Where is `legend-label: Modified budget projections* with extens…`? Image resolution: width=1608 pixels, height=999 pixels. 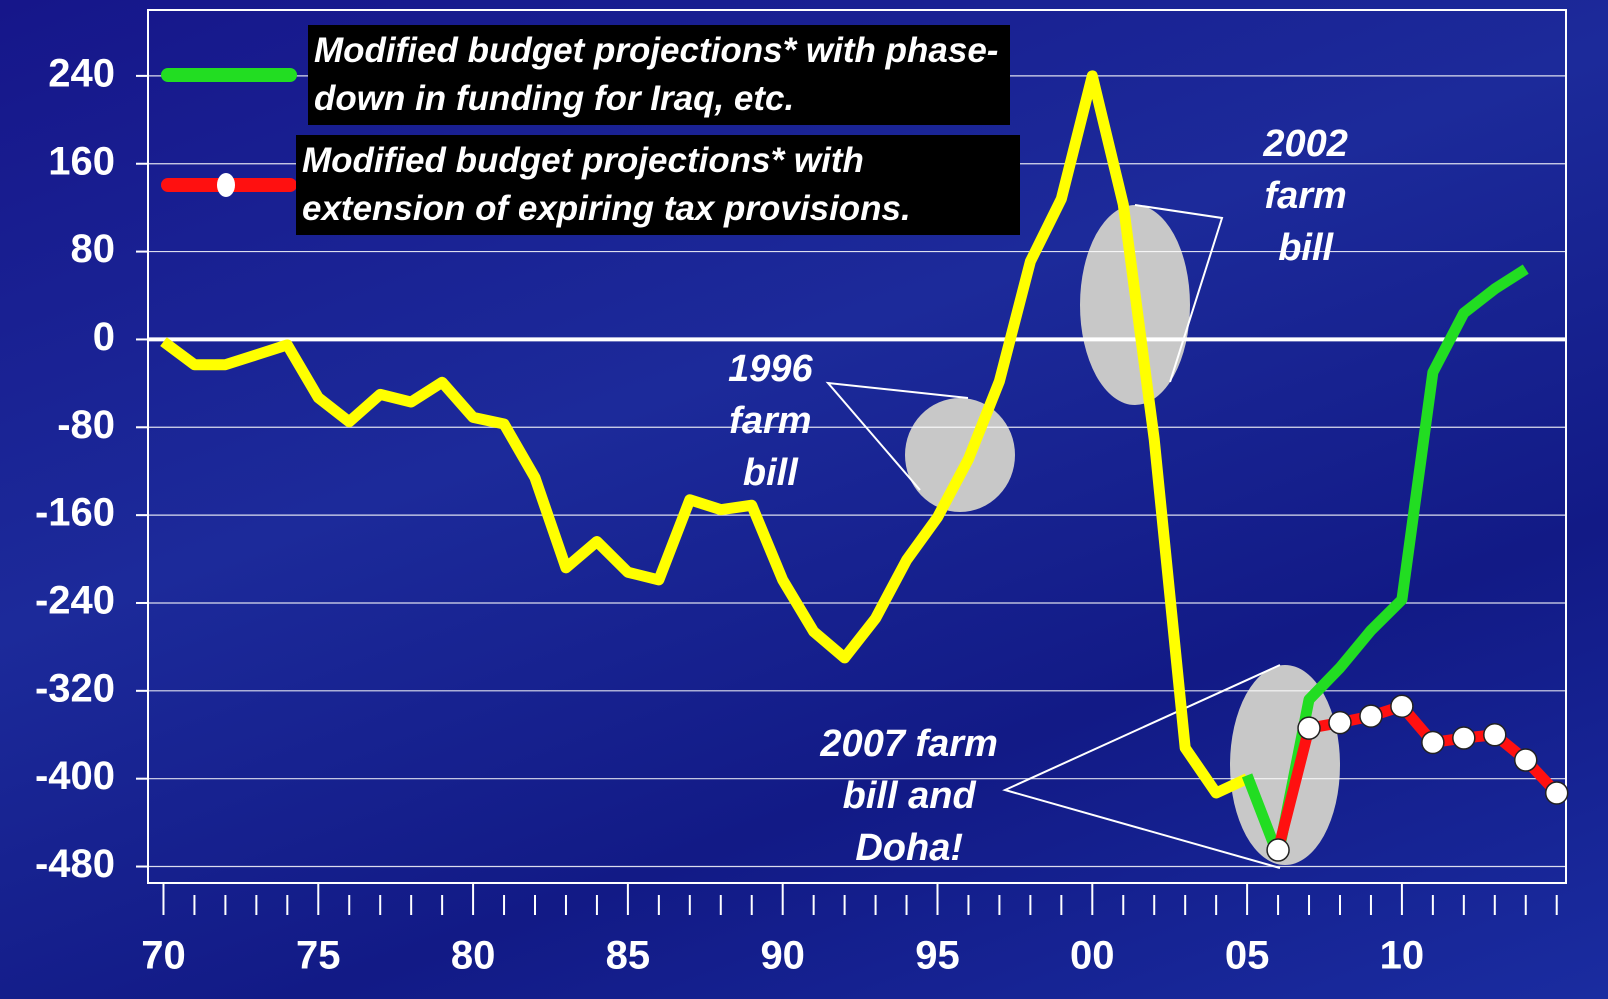
legend-label: Modified budget projections* with extens… is located at coordinates (658, 185).